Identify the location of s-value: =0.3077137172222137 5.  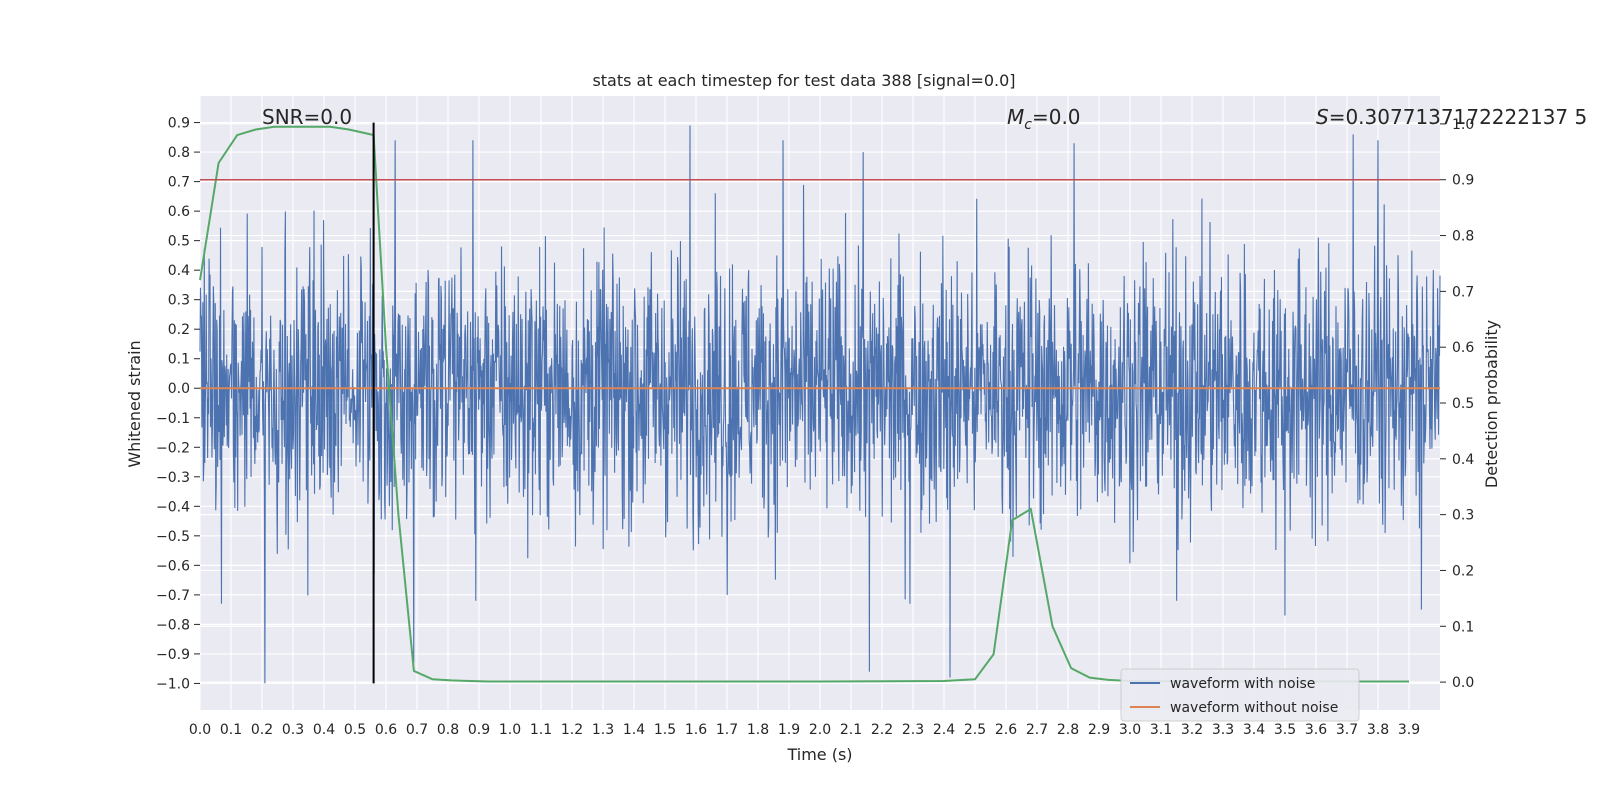
(1458, 117).